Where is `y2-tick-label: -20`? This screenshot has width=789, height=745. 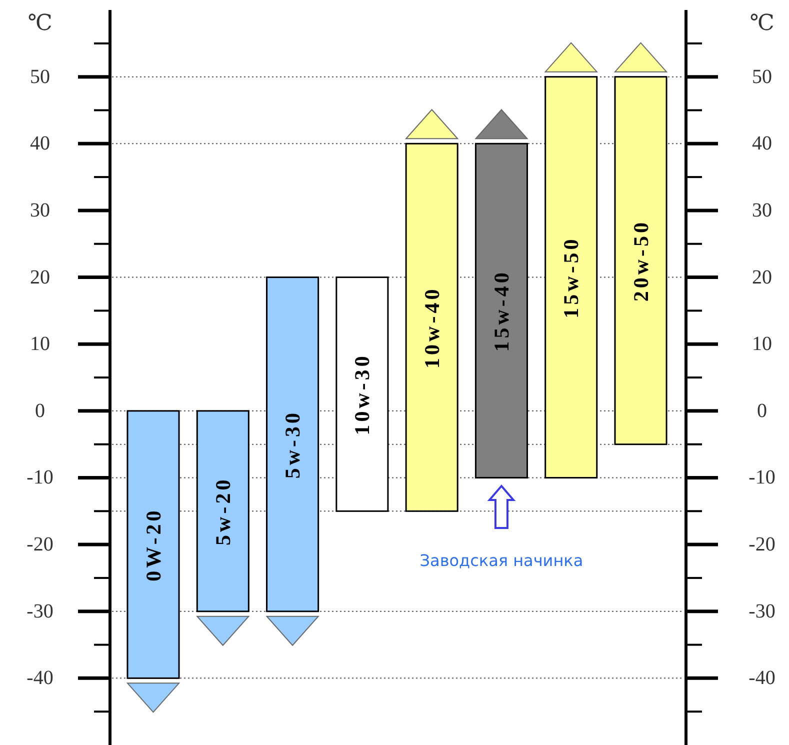
y2-tick-label: -20 is located at coordinates (762, 545).